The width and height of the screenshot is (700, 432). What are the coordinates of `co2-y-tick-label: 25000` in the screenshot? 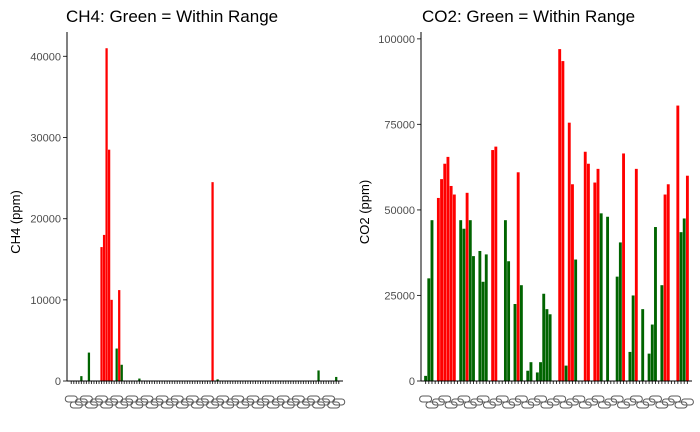 It's located at (399, 296).